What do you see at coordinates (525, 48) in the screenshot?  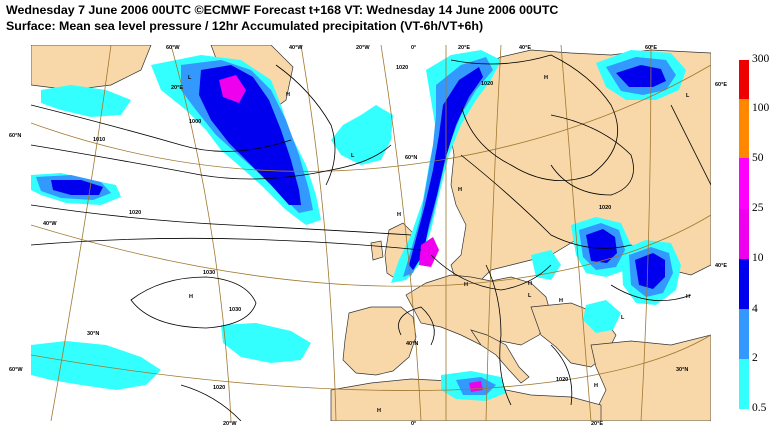 I see `longitude-label: 40°E` at bounding box center [525, 48].